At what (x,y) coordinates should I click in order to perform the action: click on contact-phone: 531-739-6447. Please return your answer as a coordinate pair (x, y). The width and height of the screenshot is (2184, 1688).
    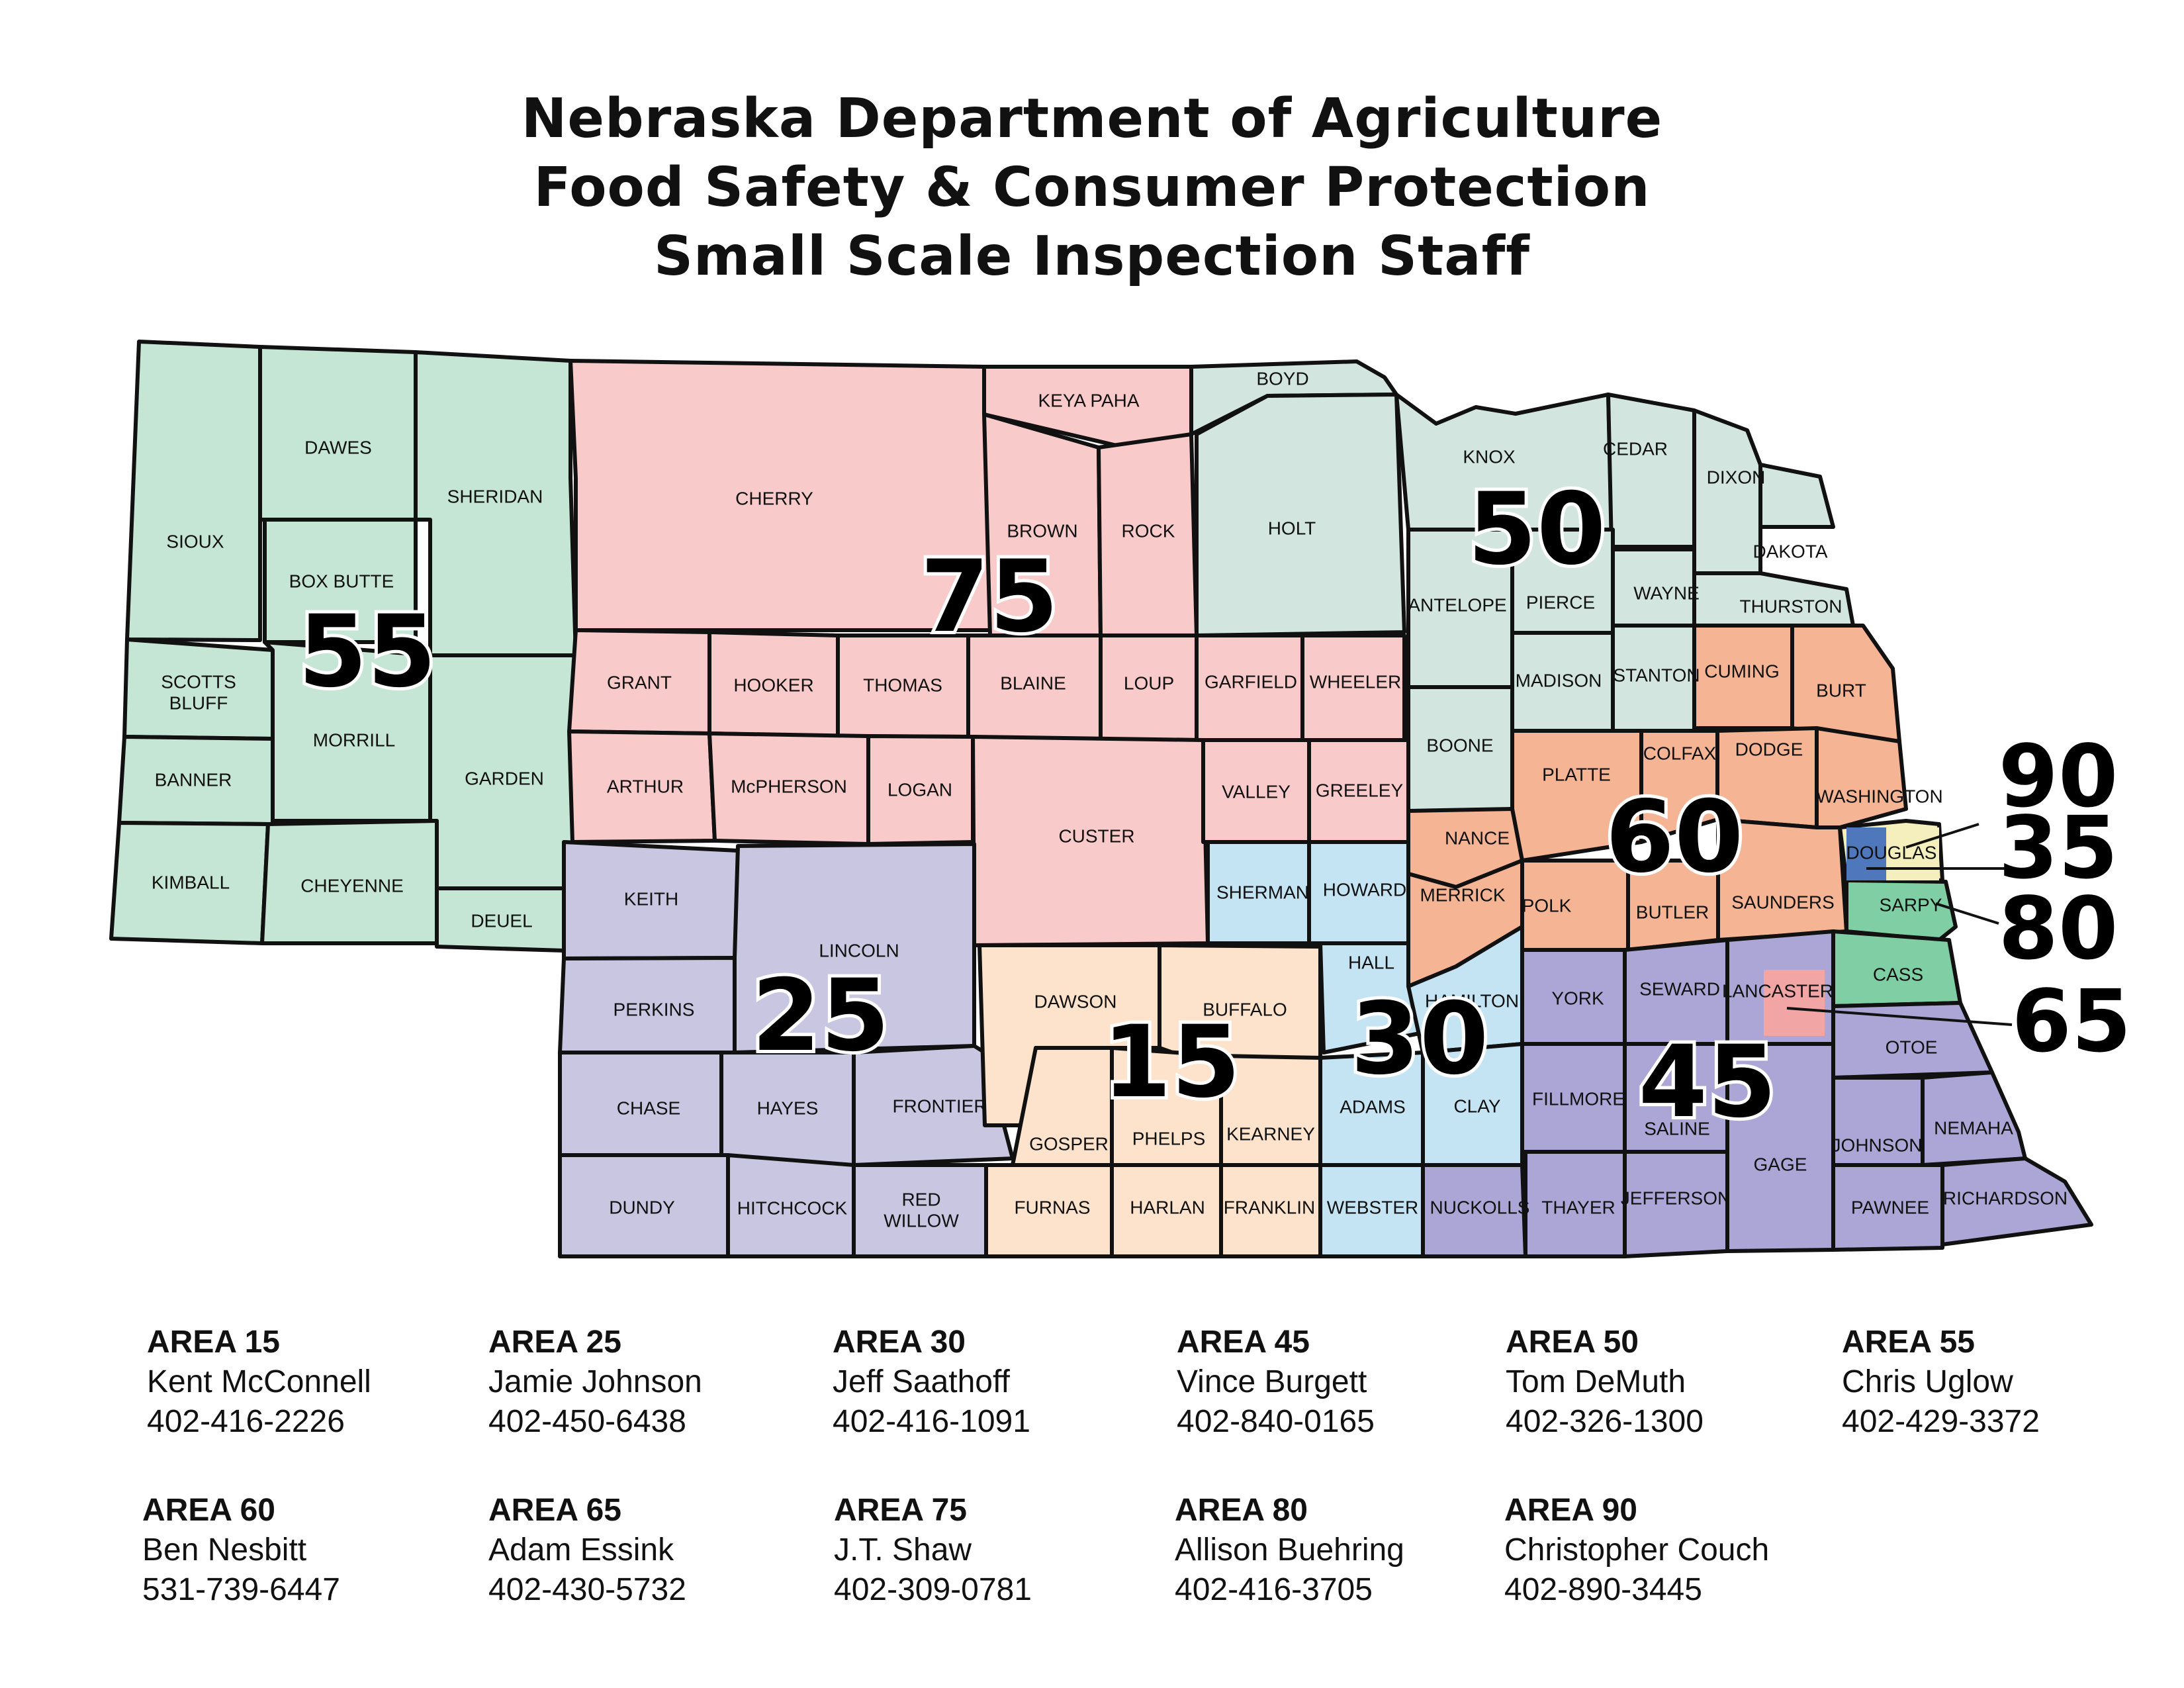
    Looking at the image, I should click on (241, 1589).